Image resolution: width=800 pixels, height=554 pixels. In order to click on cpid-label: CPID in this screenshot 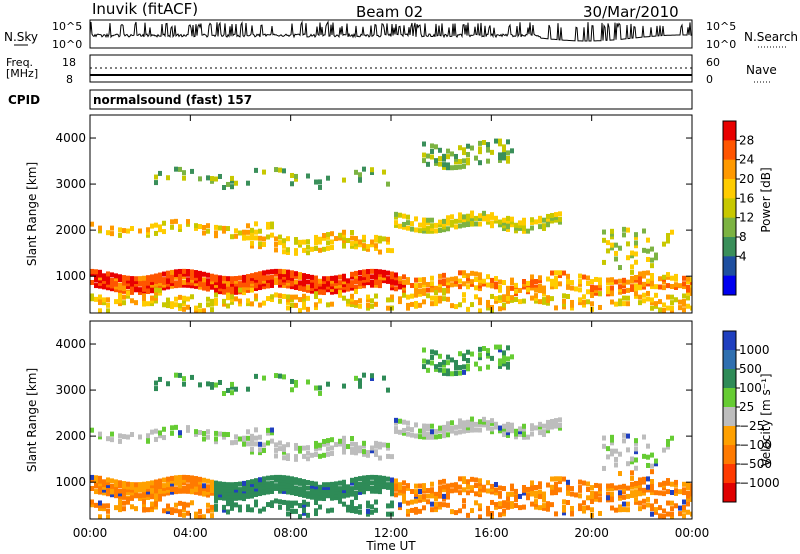, I will do `click(24, 100)`.